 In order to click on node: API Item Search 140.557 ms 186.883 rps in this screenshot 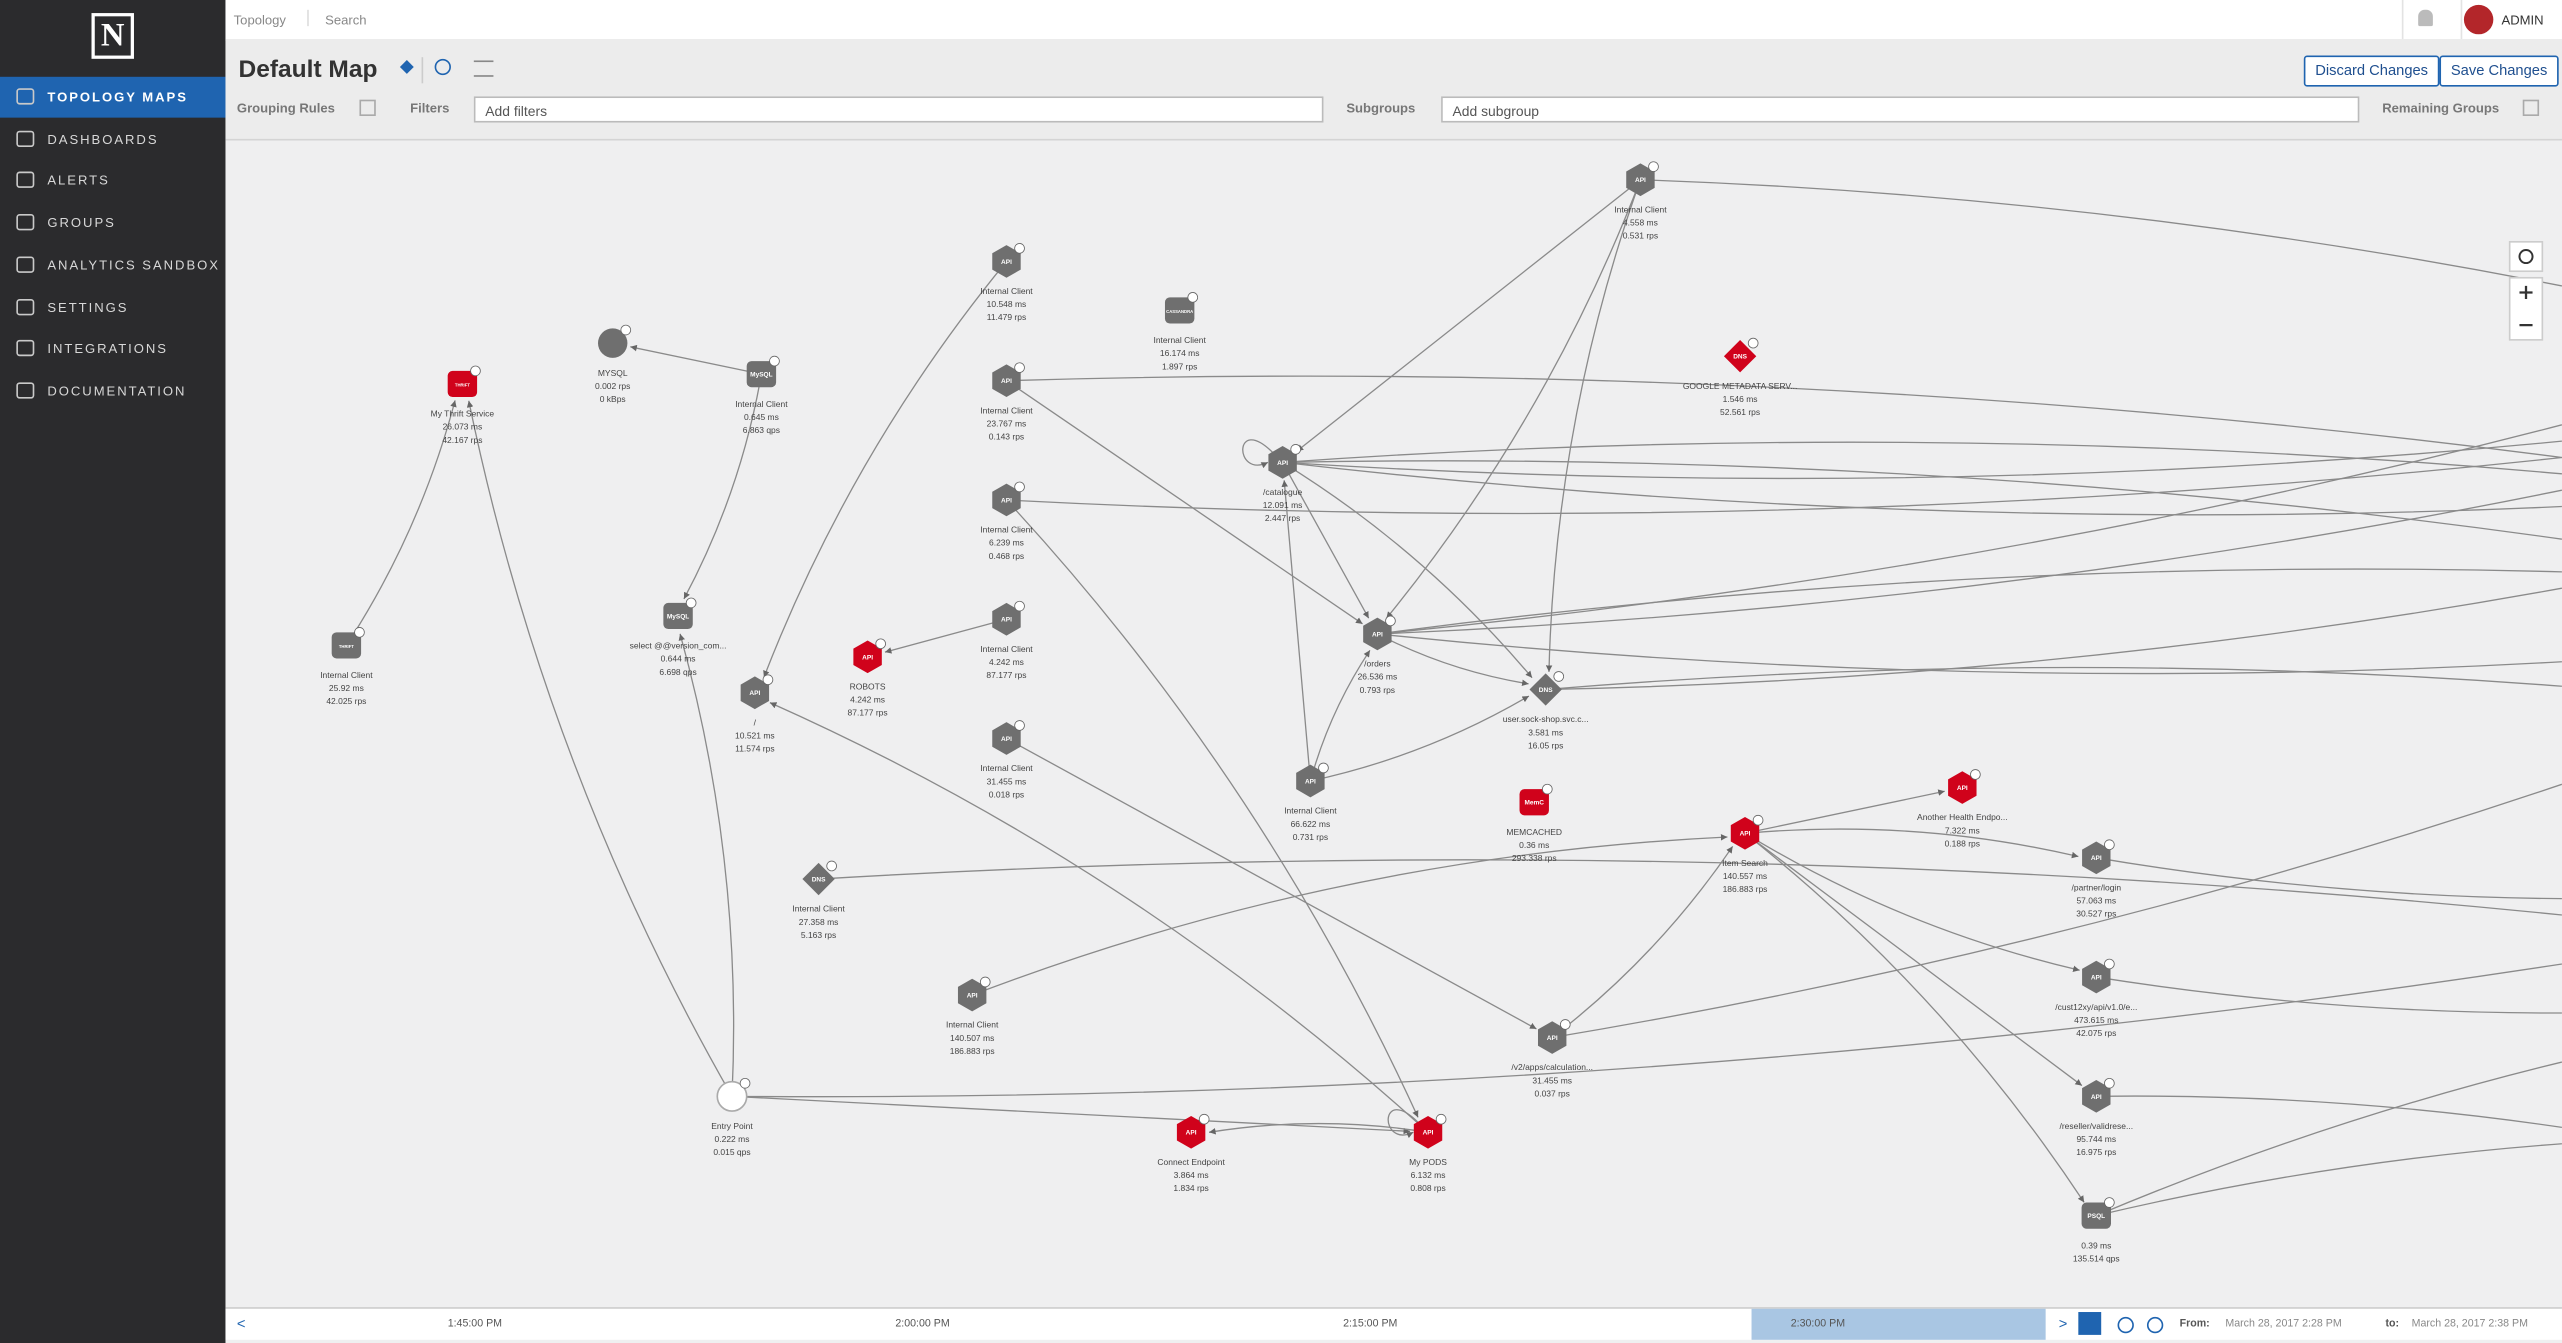, I will do `click(1745, 854)`.